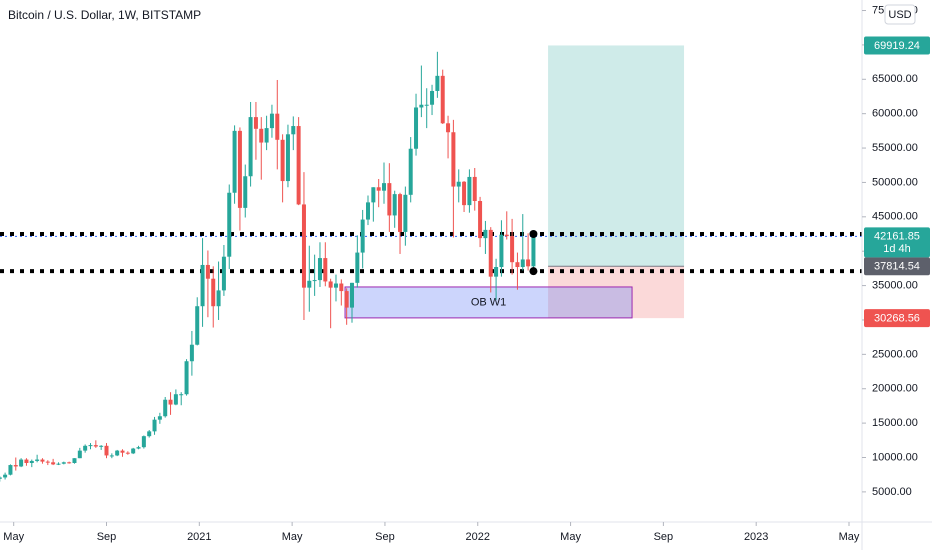 The image size is (932, 550). What do you see at coordinates (616, 292) in the screenshot?
I see `stop-loss-zone` at bounding box center [616, 292].